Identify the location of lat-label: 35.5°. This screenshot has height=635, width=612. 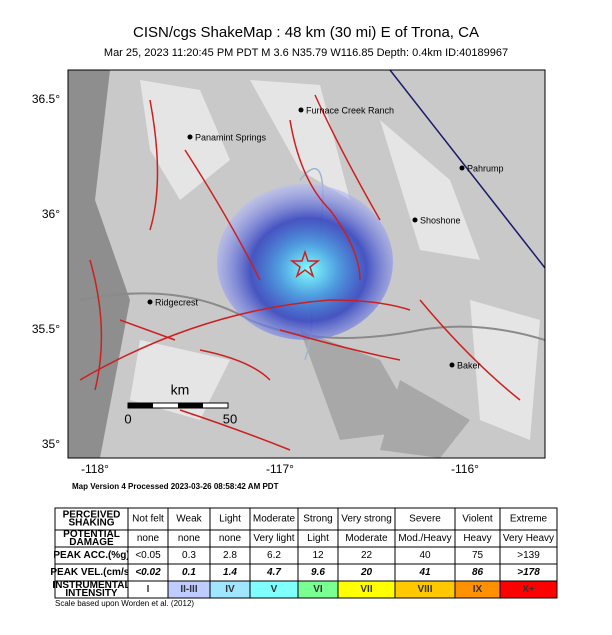
(46, 329).